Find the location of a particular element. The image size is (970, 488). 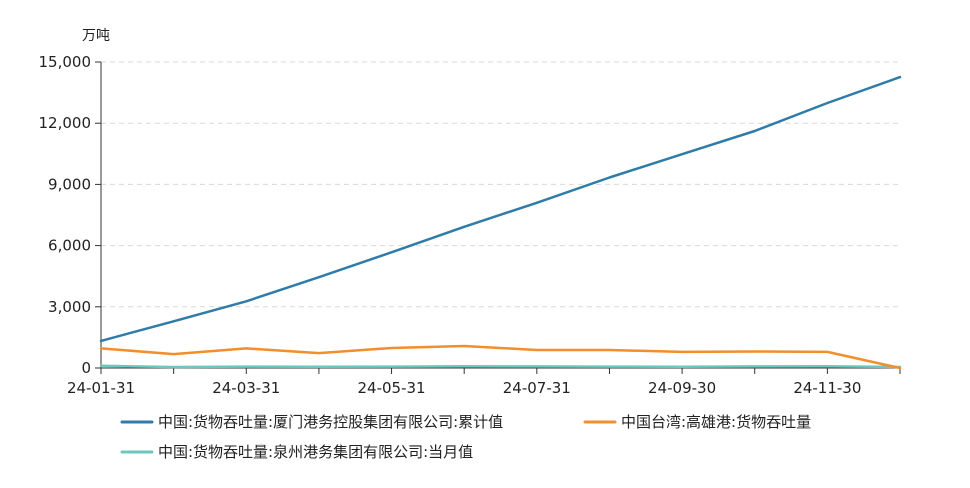

legend-label-1: 中国台湾:高雄港:货物吞吐量 is located at coordinates (716, 422).